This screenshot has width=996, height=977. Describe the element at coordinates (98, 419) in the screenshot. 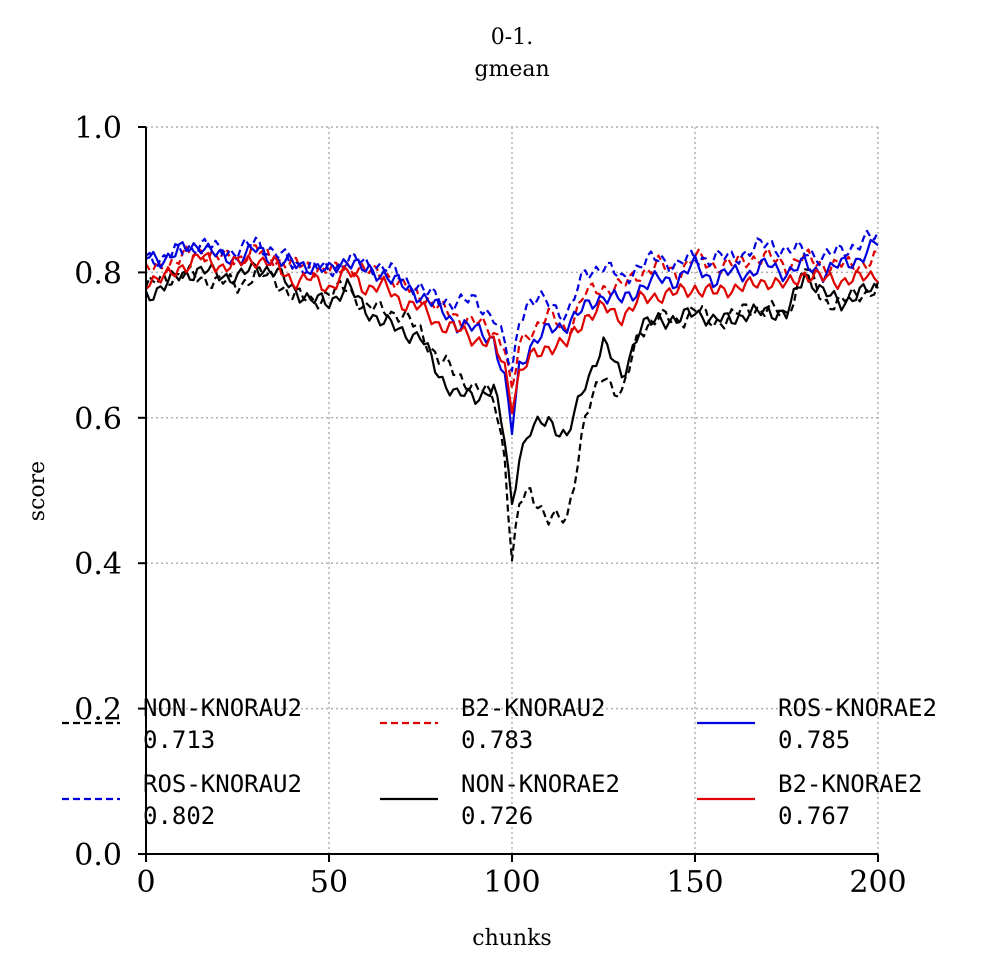

I see `y-tick-label: 0.6` at that location.